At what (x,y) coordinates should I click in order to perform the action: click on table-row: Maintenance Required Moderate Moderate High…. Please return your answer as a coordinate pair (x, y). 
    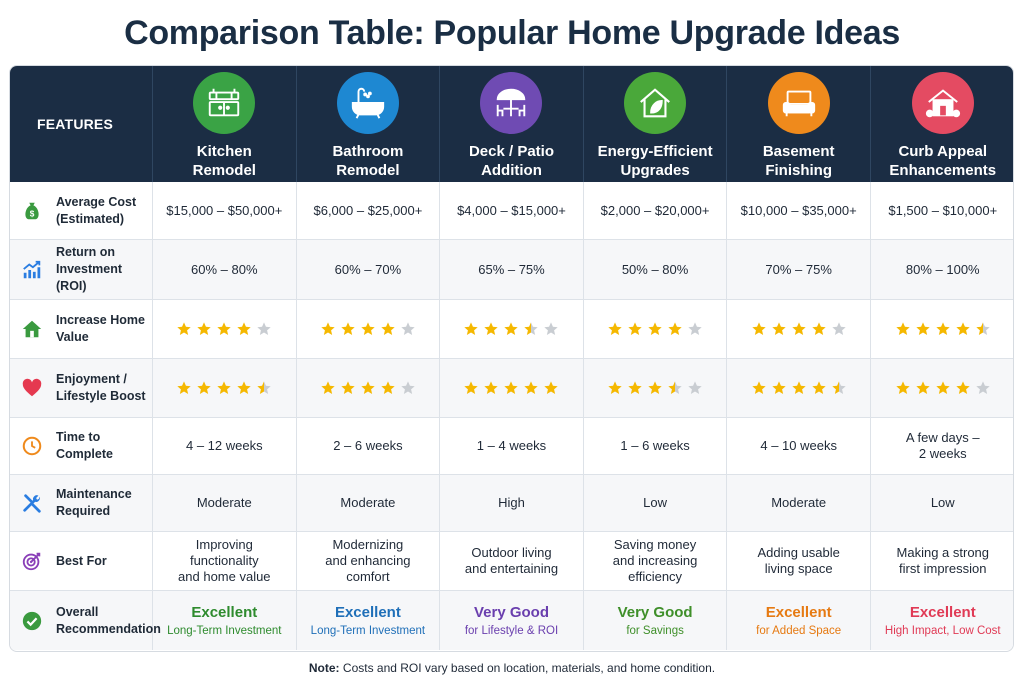
    Looking at the image, I should click on (511, 503).